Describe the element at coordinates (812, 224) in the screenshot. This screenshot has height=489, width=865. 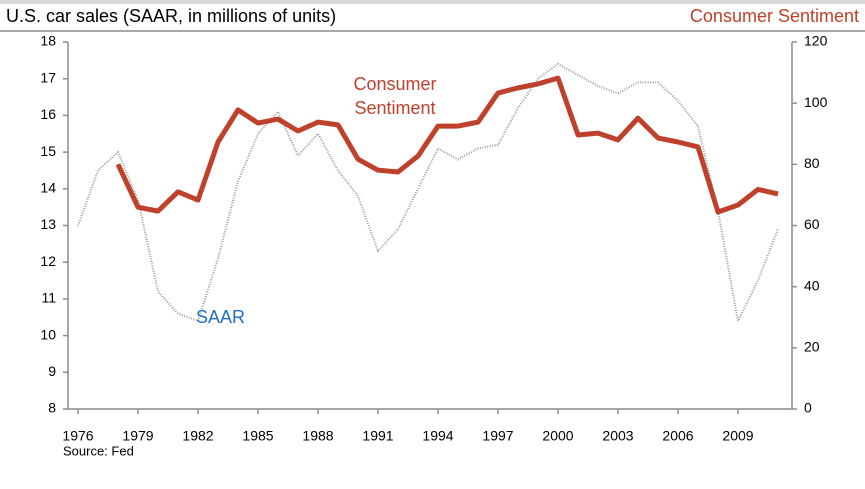
I see `y2-tick-label: 60` at that location.